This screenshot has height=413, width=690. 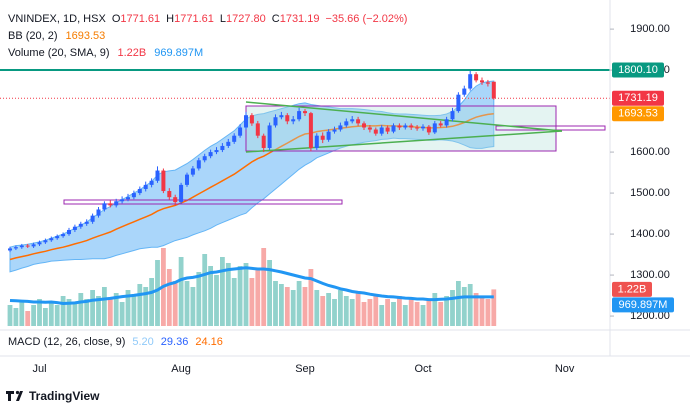 I want to click on ohlc-value: 1727.80, so click(x=246, y=19).